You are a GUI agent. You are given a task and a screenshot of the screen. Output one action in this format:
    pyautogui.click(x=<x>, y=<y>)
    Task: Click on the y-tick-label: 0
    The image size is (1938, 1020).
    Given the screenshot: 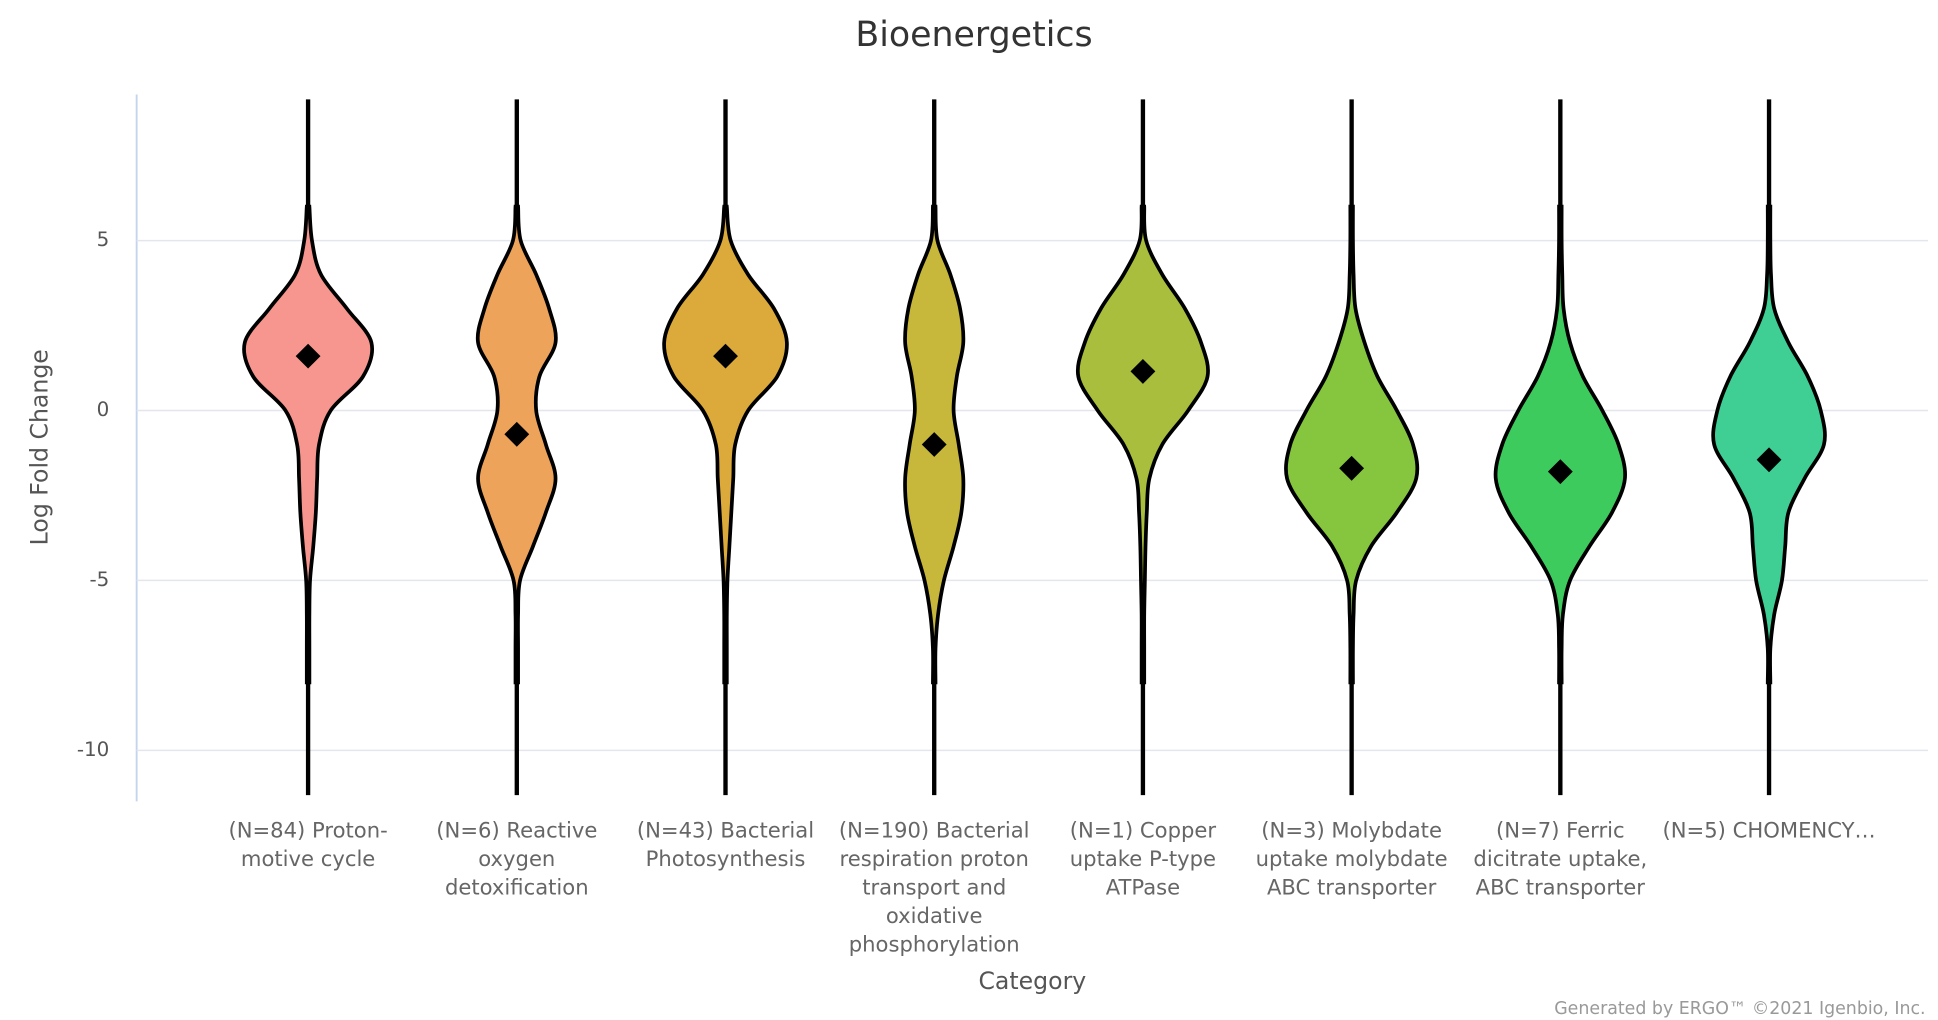 What is the action you would take?
    pyautogui.click(x=103, y=409)
    